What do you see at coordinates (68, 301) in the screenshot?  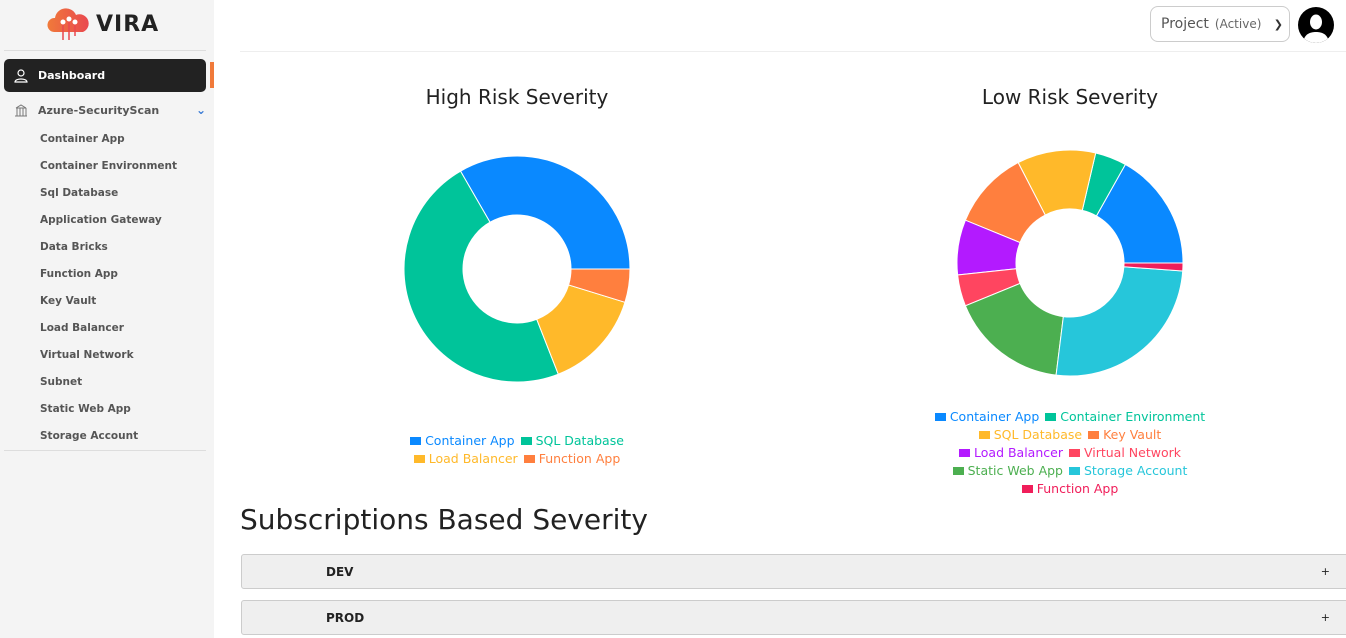 I see `sidebar-item-key-vault: Key Vault` at bounding box center [68, 301].